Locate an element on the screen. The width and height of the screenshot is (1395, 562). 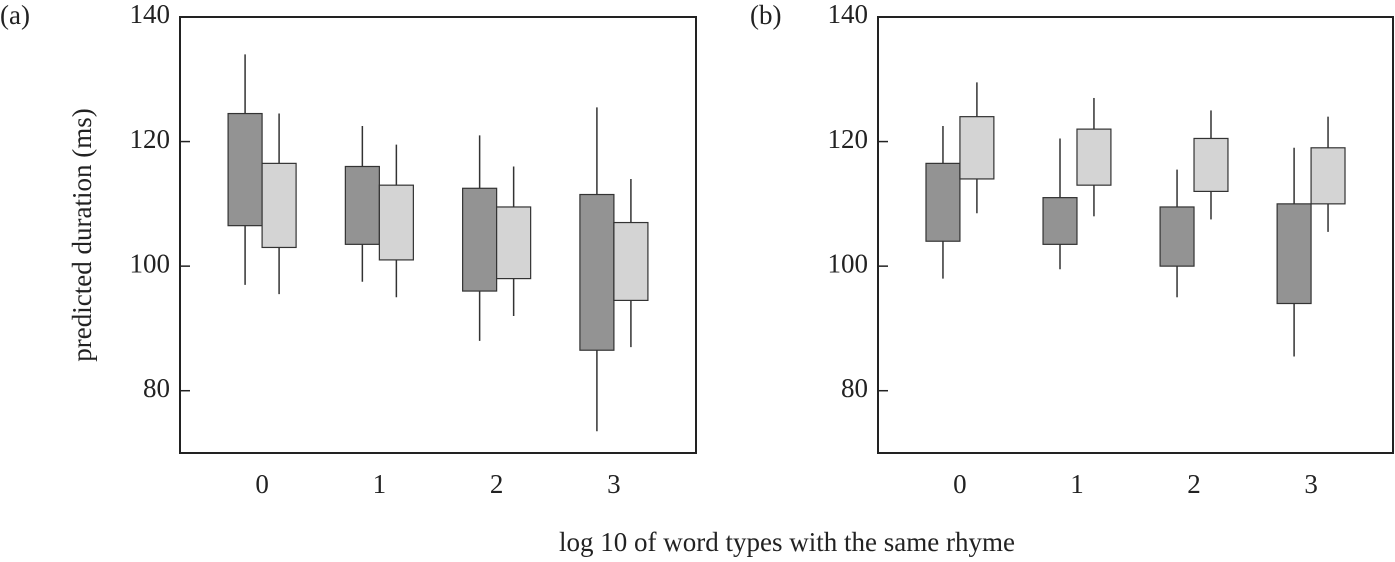
panel-label: (a) is located at coordinates (15, 15).